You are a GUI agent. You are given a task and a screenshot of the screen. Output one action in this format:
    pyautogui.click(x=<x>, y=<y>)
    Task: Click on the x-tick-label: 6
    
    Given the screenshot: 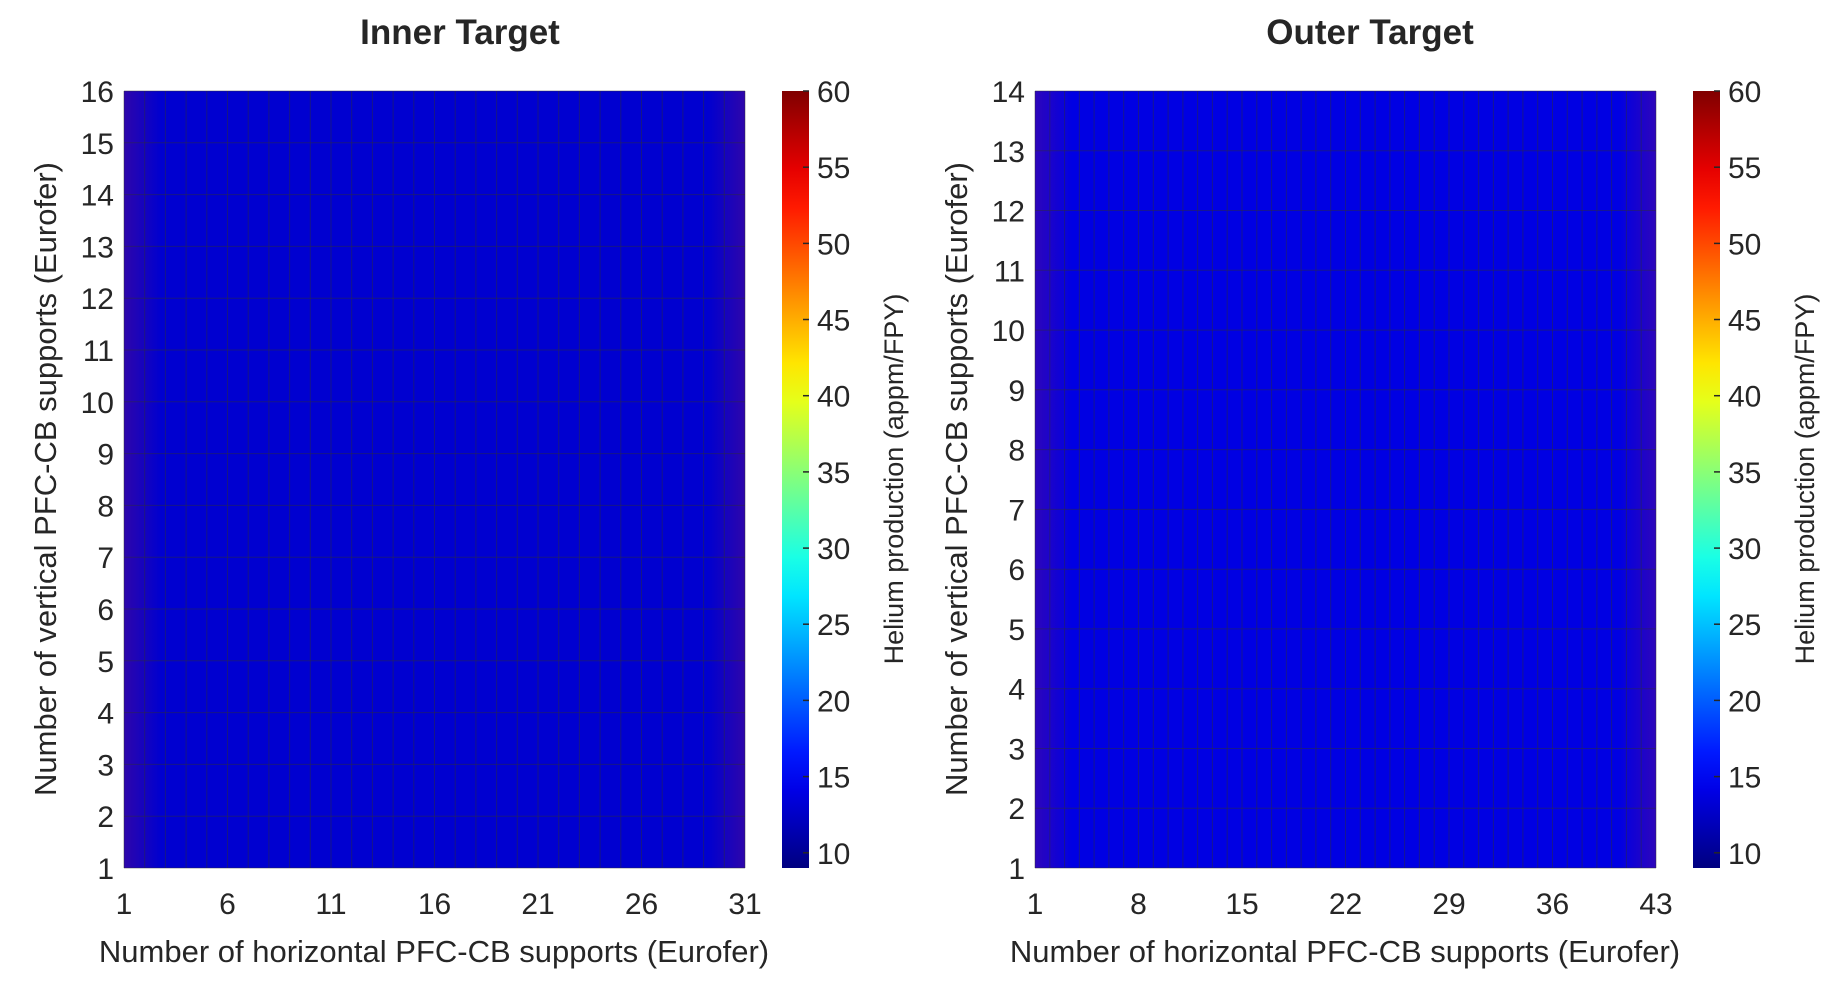 What is the action you would take?
    pyautogui.click(x=227, y=904)
    